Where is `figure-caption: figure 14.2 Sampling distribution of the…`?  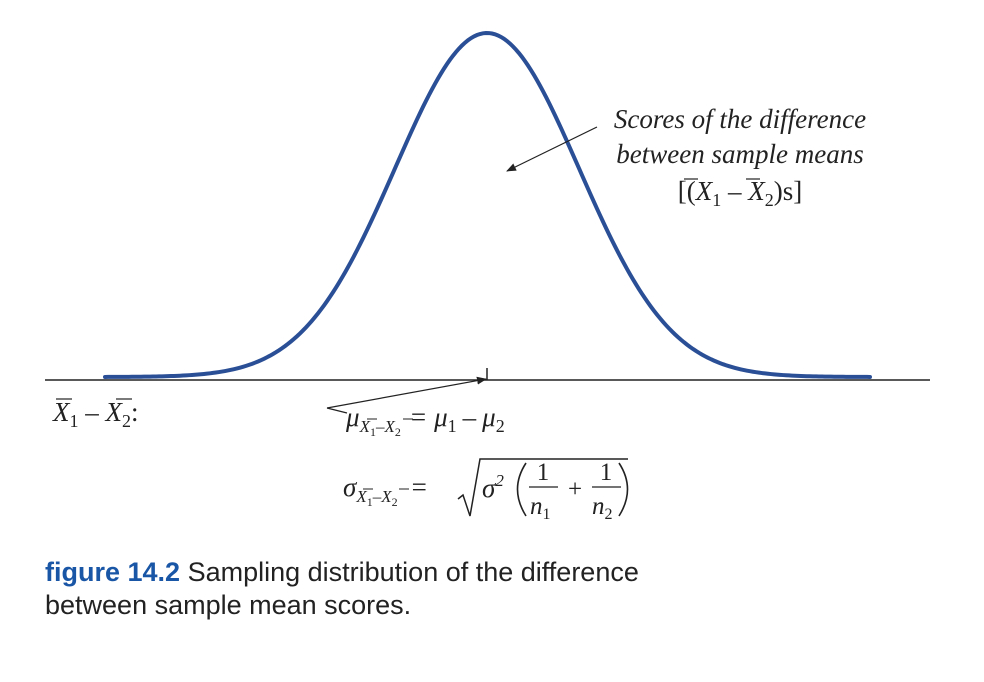 figure-caption: figure 14.2 Sampling distribution of the… is located at coordinates (495, 589).